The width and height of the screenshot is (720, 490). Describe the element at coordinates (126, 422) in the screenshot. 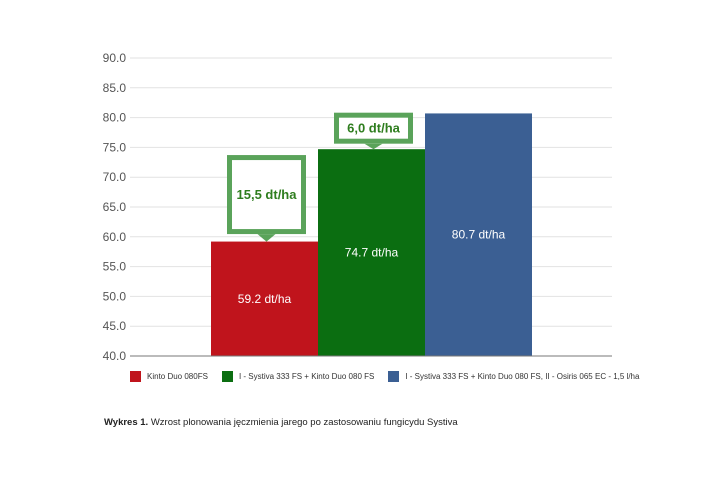

I see `caption-prefix: Wykres 1.` at that location.